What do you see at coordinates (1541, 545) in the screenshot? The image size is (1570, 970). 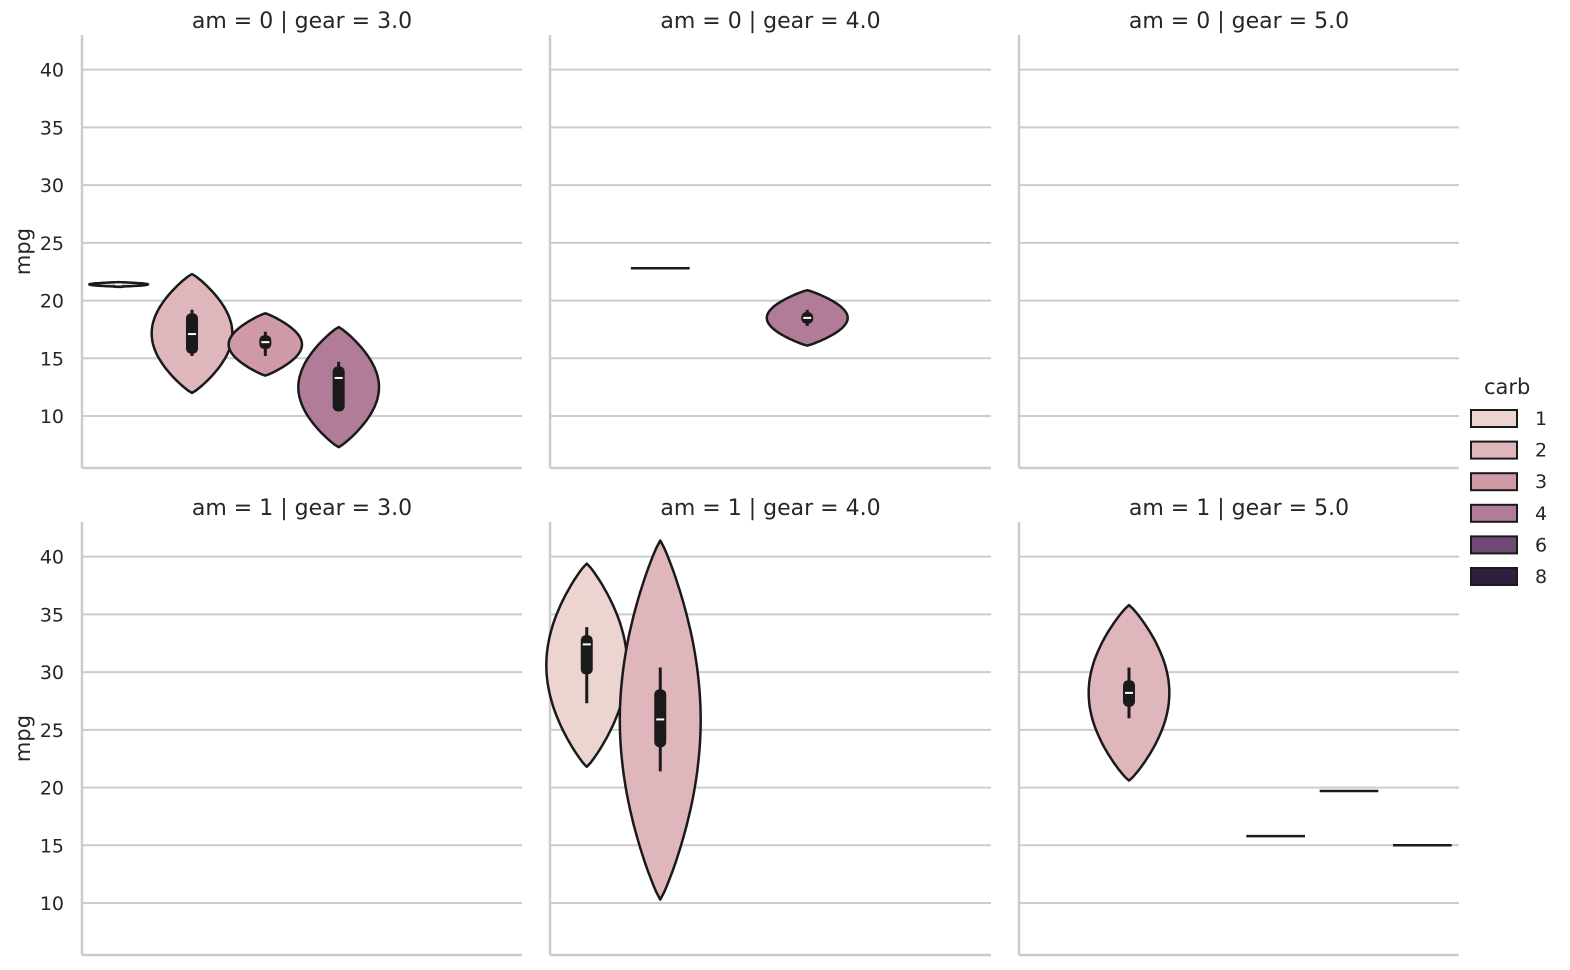 I see `legend-label: 6` at bounding box center [1541, 545].